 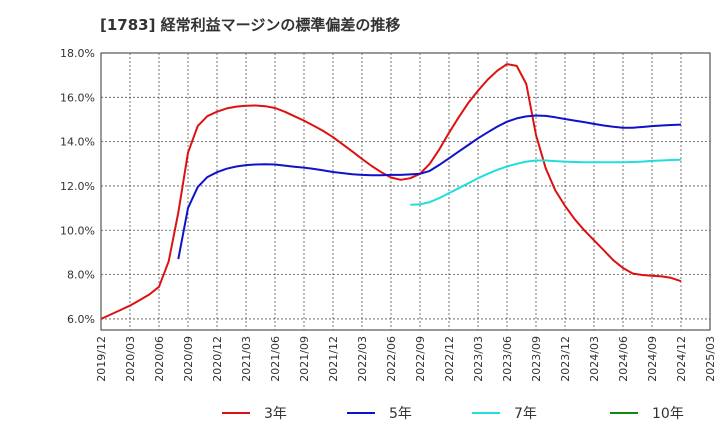 I want to click on y-tick-label: 12.0%, so click(x=77, y=186).